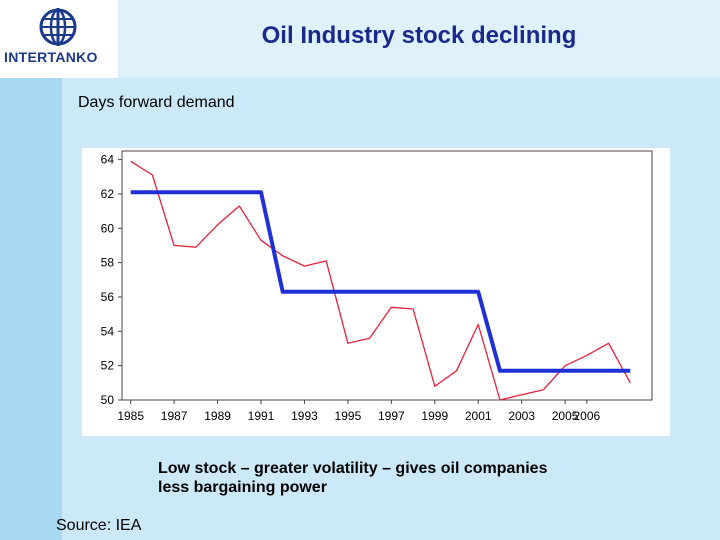  What do you see at coordinates (99, 525) in the screenshot?
I see `source-note: Source: IEA` at bounding box center [99, 525].